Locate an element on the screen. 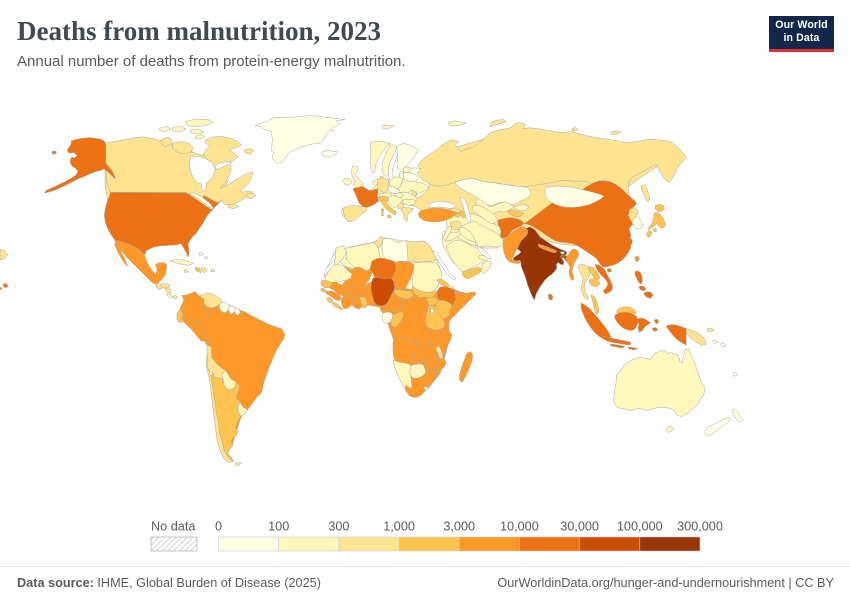  svg-text: No data is located at coordinates (173, 527).